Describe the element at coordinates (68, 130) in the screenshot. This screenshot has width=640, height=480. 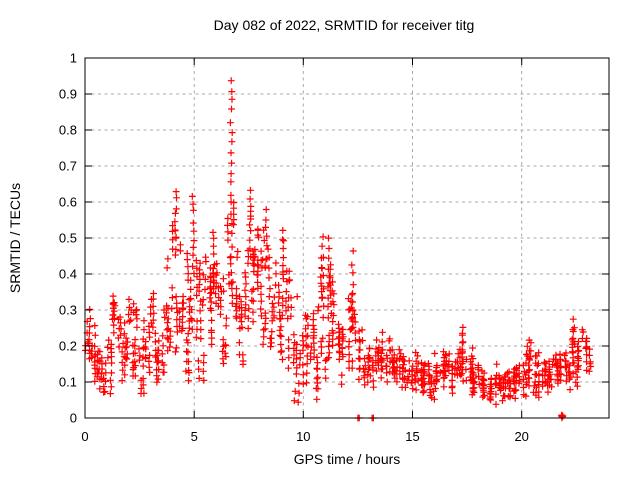
I see `y-tick-label: 0.8` at that location.